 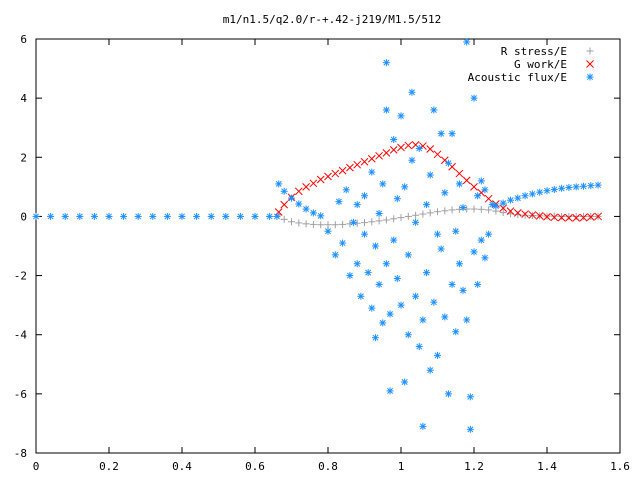 What do you see at coordinates (474, 466) in the screenshot?
I see `x-tick-label: 1.2` at bounding box center [474, 466].